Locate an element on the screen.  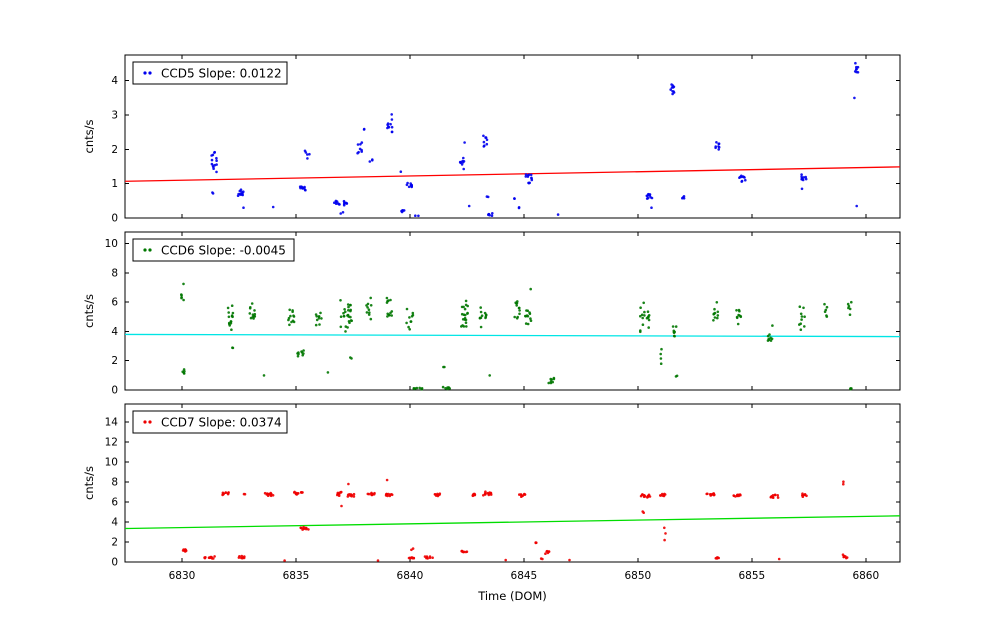
y-tick-label: 1 is located at coordinates (114, 184).